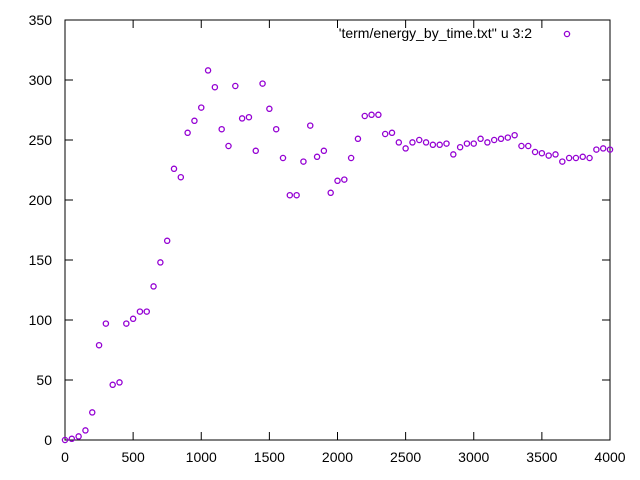 Image resolution: width=640 pixels, height=480 pixels. Describe the element at coordinates (405, 457) in the screenshot. I see `x-tick-label: 2500` at that location.